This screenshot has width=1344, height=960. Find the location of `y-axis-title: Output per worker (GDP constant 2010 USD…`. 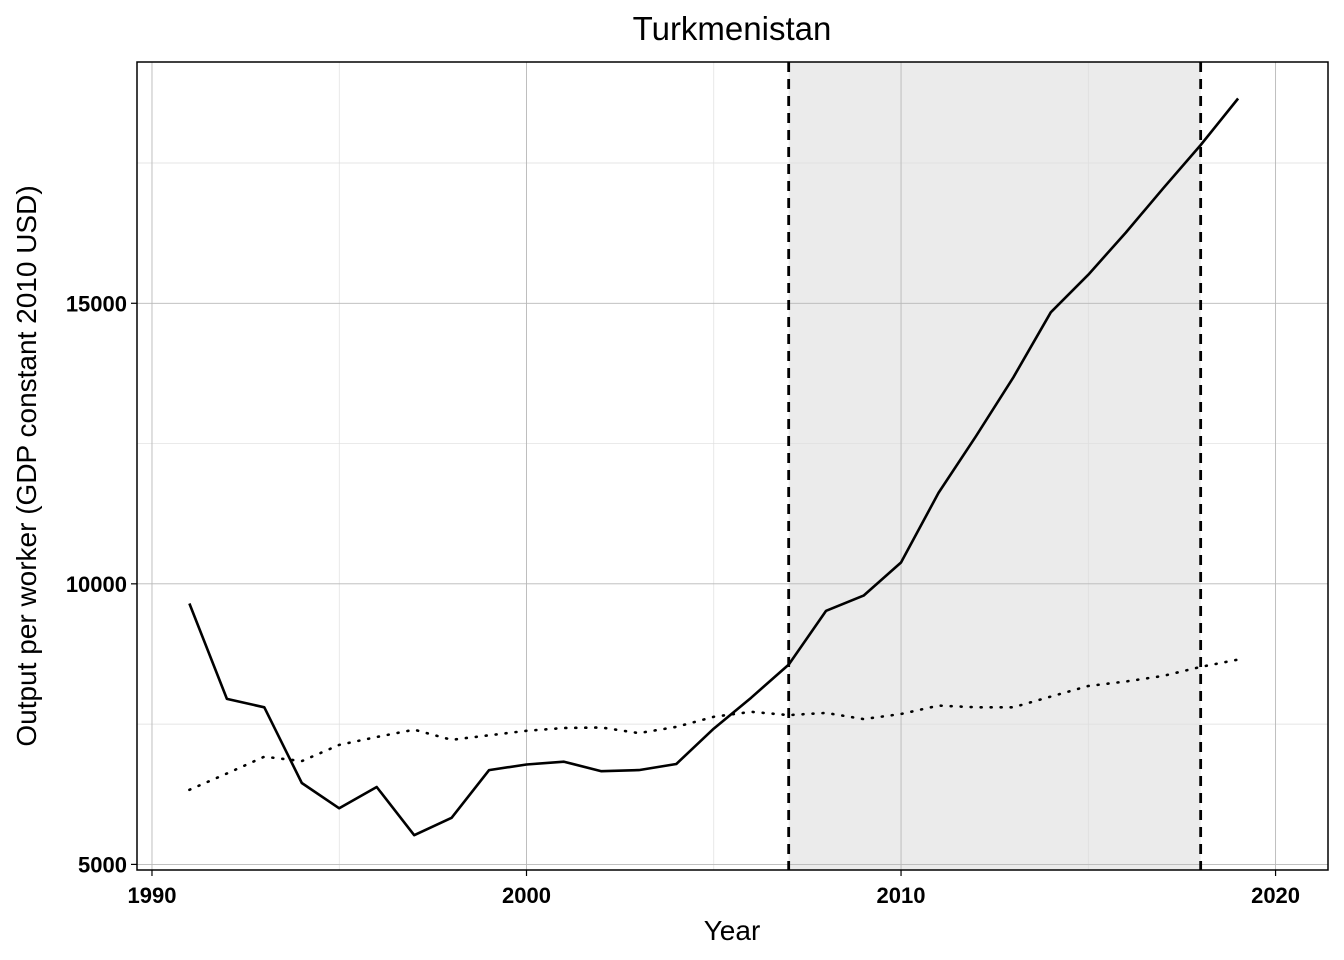

y-axis-title: Output per worker (GDP constant 2010 USD… is located at coordinates (26, 465).